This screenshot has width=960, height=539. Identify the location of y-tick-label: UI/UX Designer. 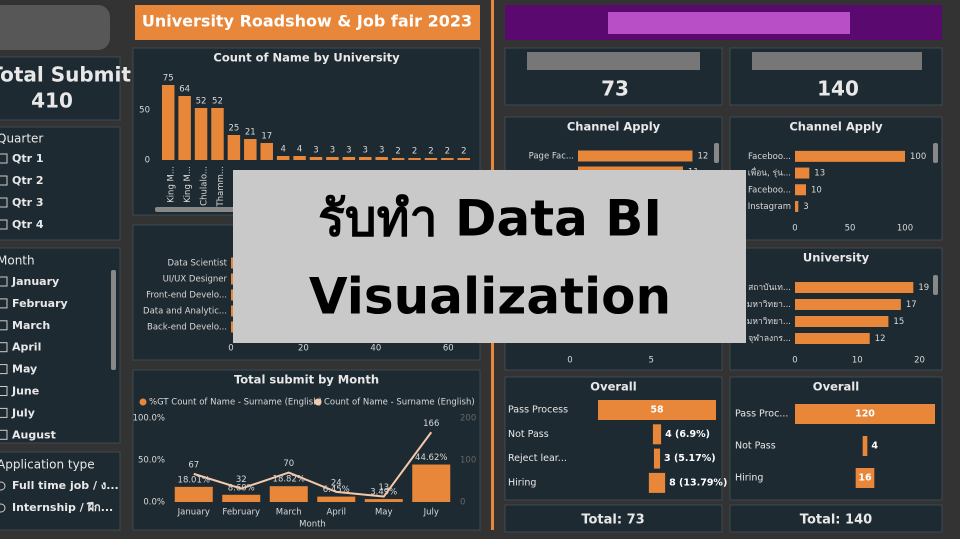
(195, 280).